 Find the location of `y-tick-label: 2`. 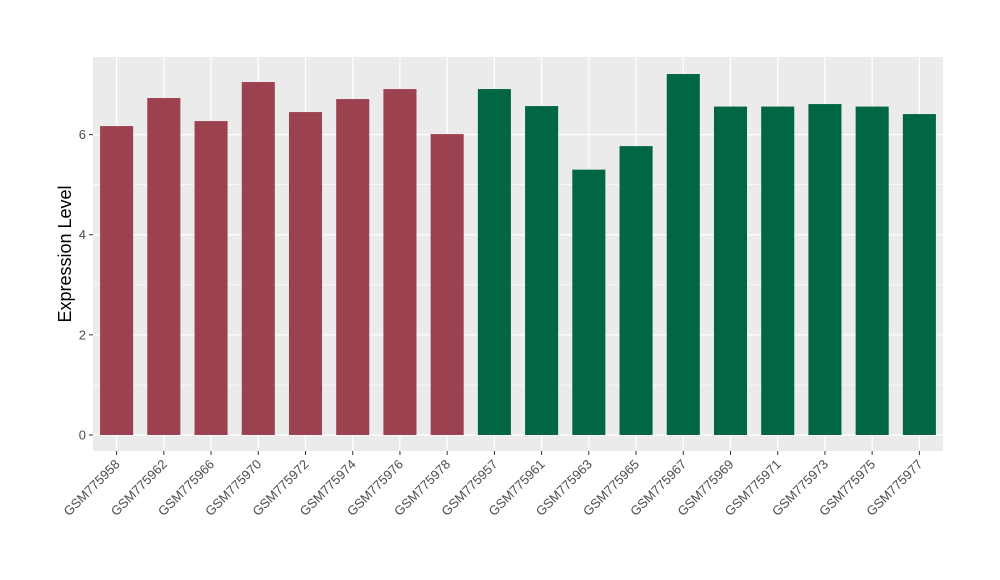

y-tick-label: 2 is located at coordinates (82, 334).